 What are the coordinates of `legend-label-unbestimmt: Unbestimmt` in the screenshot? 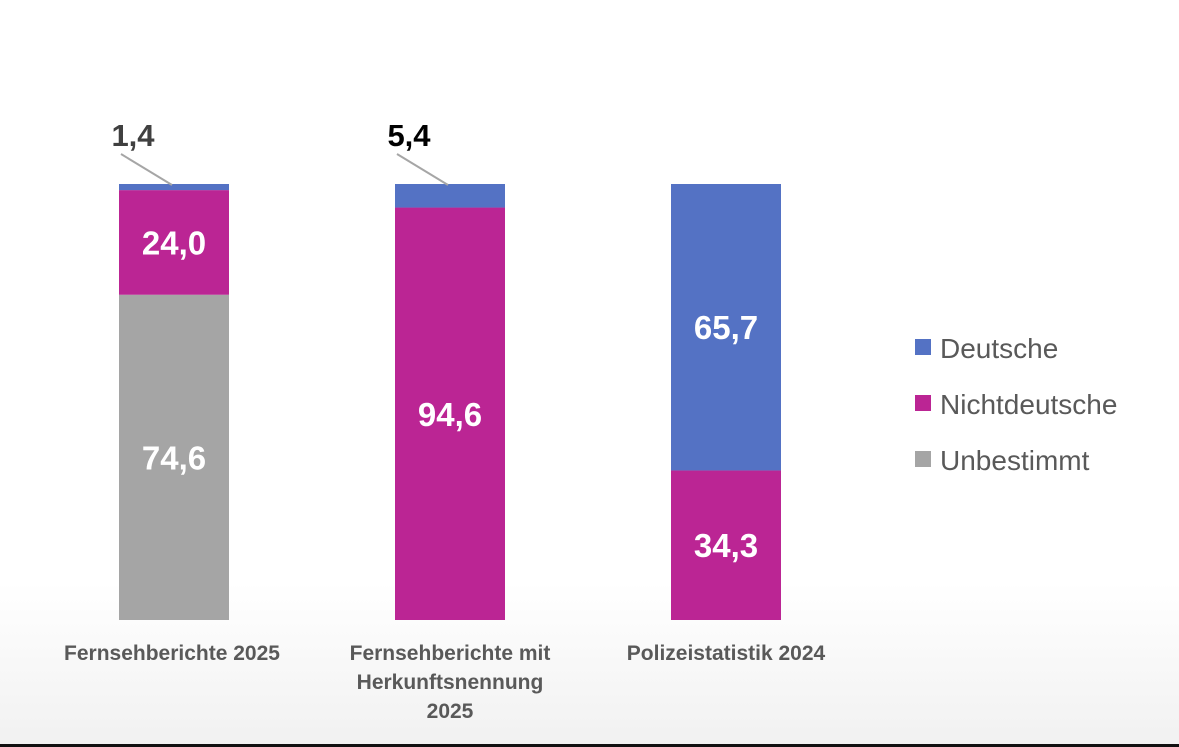 It's located at (1015, 460).